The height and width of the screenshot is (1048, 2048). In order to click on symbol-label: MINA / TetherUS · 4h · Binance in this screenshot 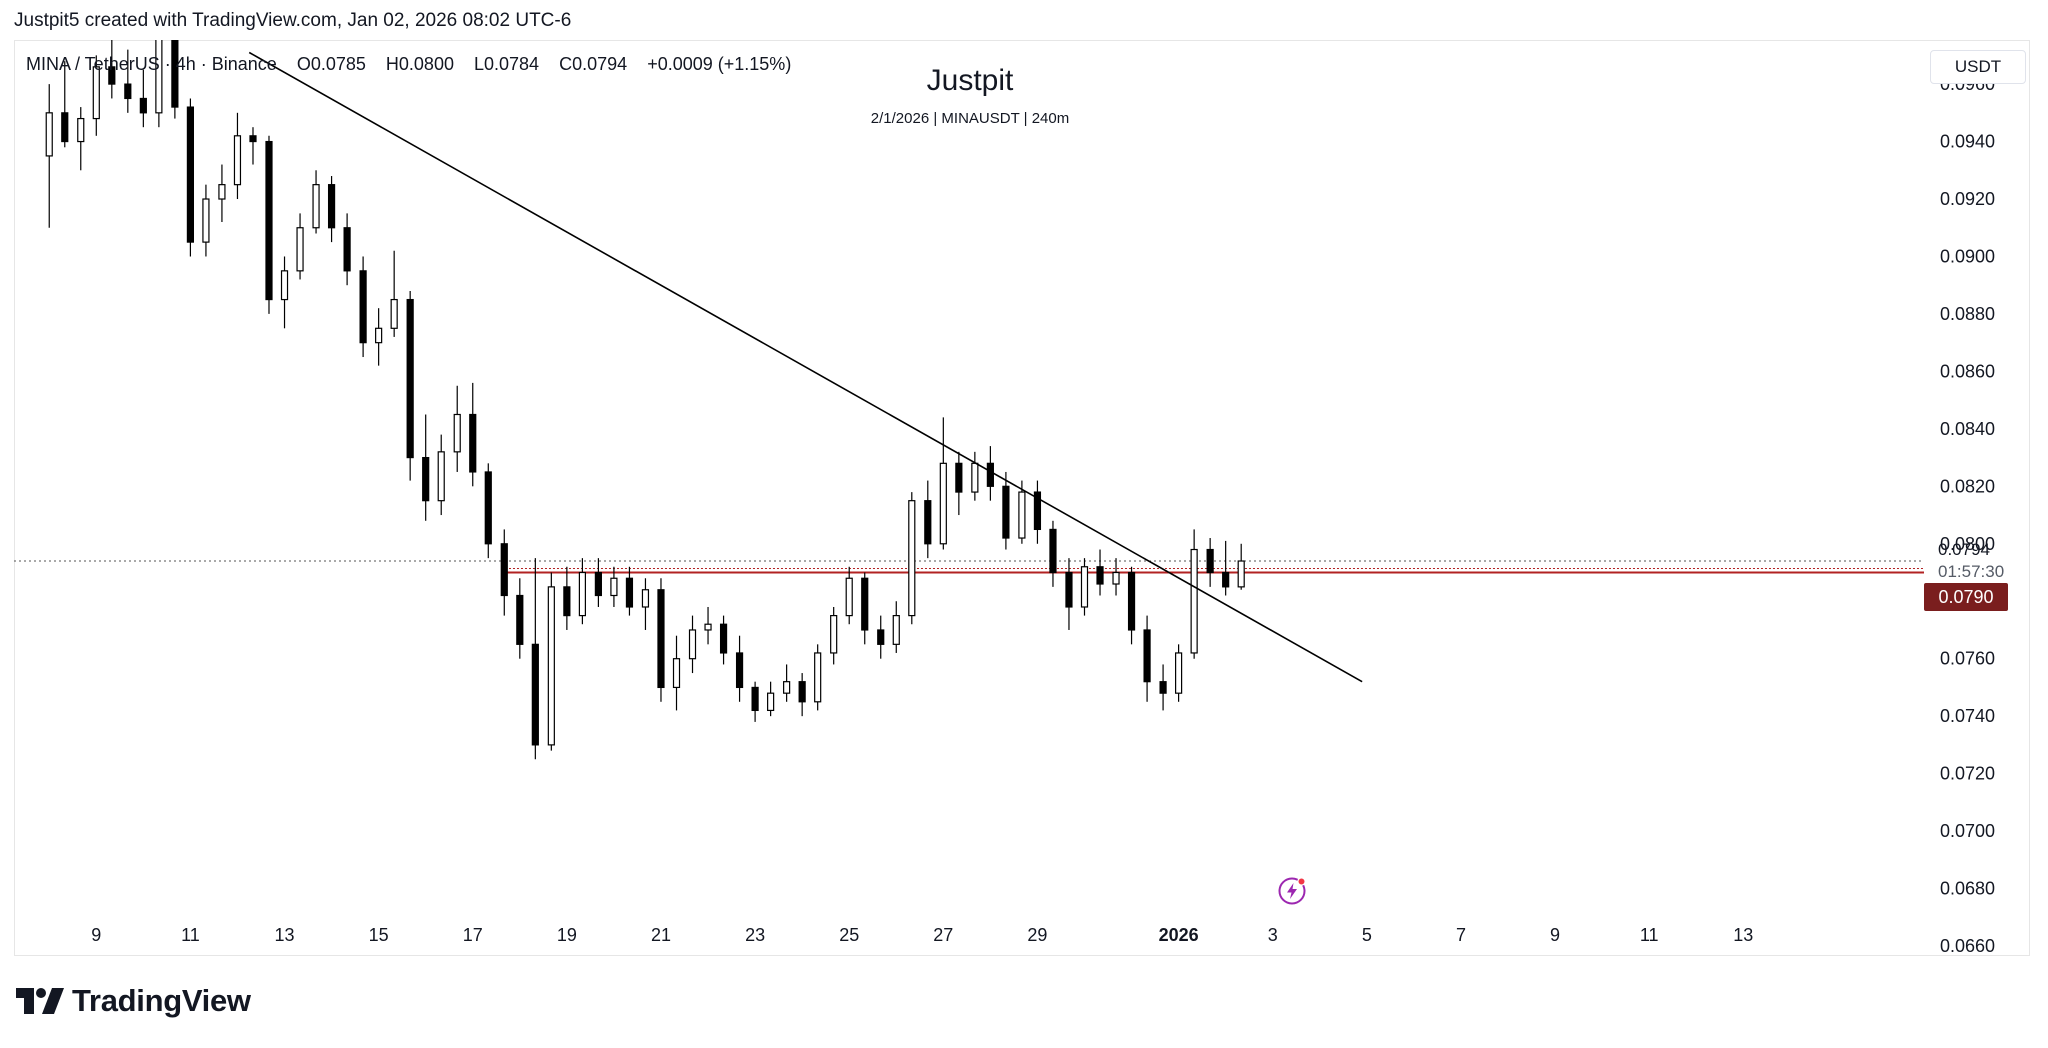, I will do `click(151, 64)`.